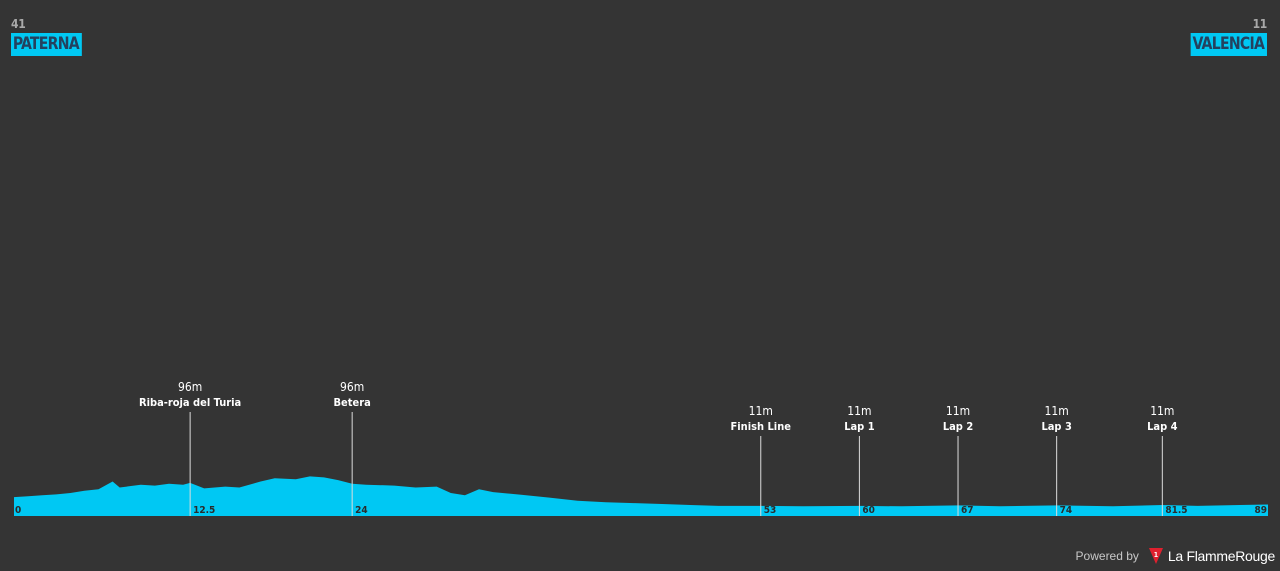 Image resolution: width=1280 pixels, height=571 pixels. What do you see at coordinates (18, 510) in the screenshot?
I see `x-tick-label: 0` at bounding box center [18, 510].